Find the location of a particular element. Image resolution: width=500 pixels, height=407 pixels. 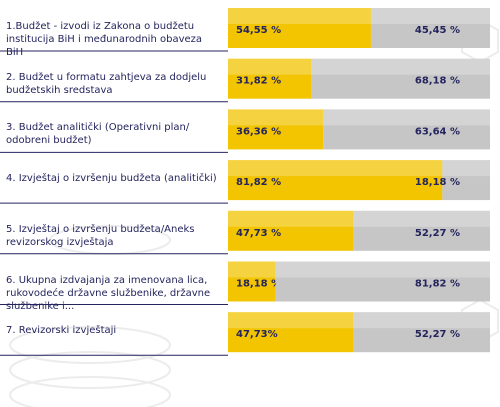

value-label: 45,45 % is located at coordinates (437, 30).